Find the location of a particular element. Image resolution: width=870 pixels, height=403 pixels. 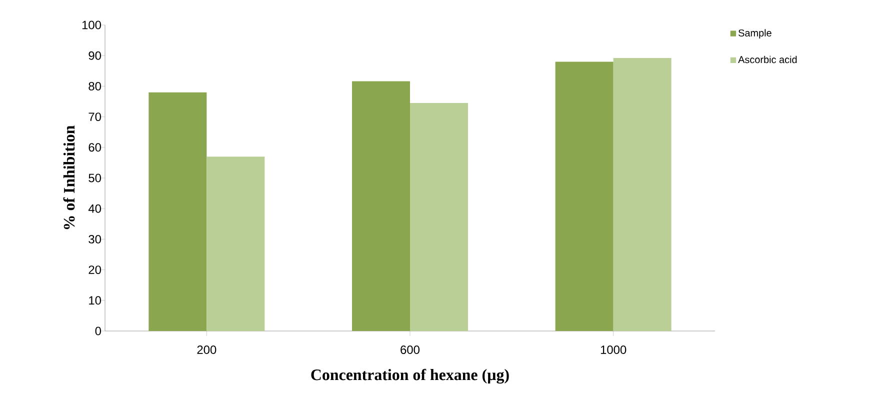

x-tick-label: 600 is located at coordinates (410, 350).